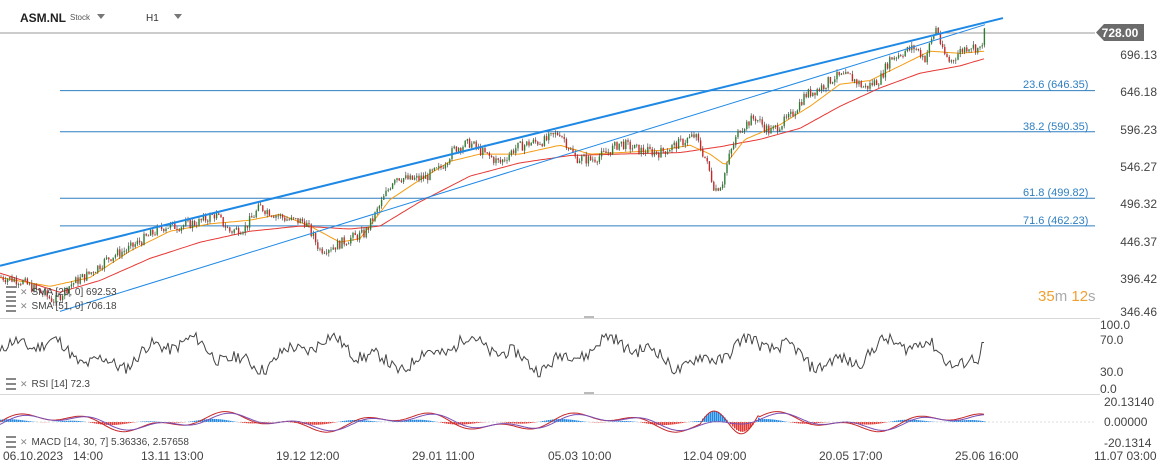  I want to click on sma-fast-legend: ✕ SMA [20, 0] 692.53, so click(61, 292).